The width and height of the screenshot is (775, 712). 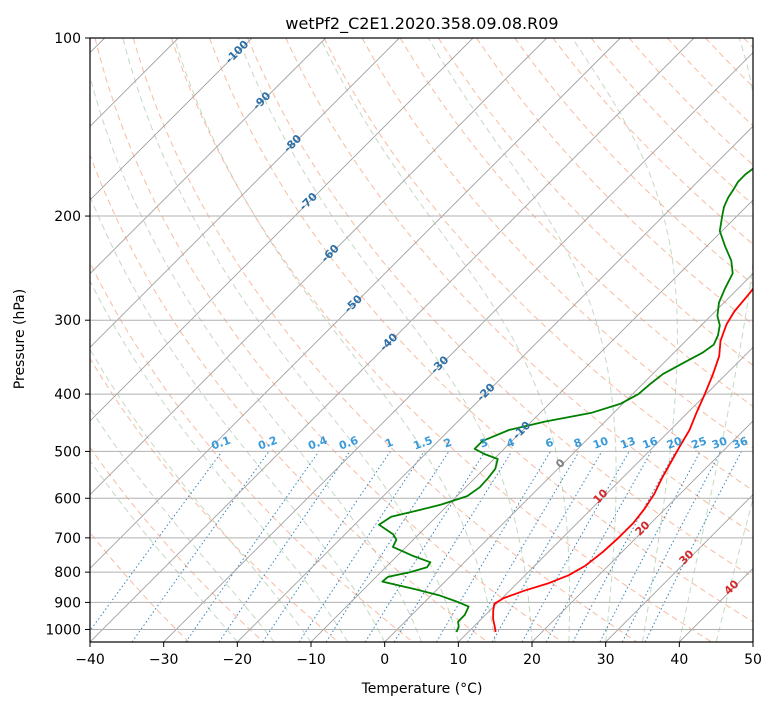 I want to click on x-tick-label: 50, so click(x=753, y=660).